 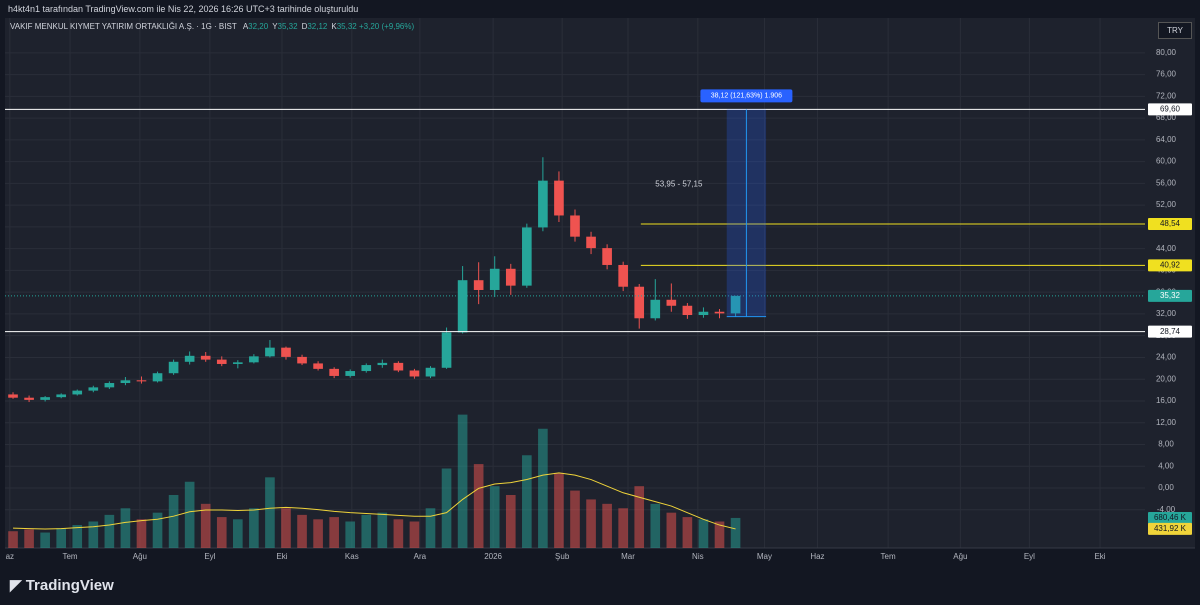 I want to click on volume-label: 680,46 K, so click(x=1170, y=517).